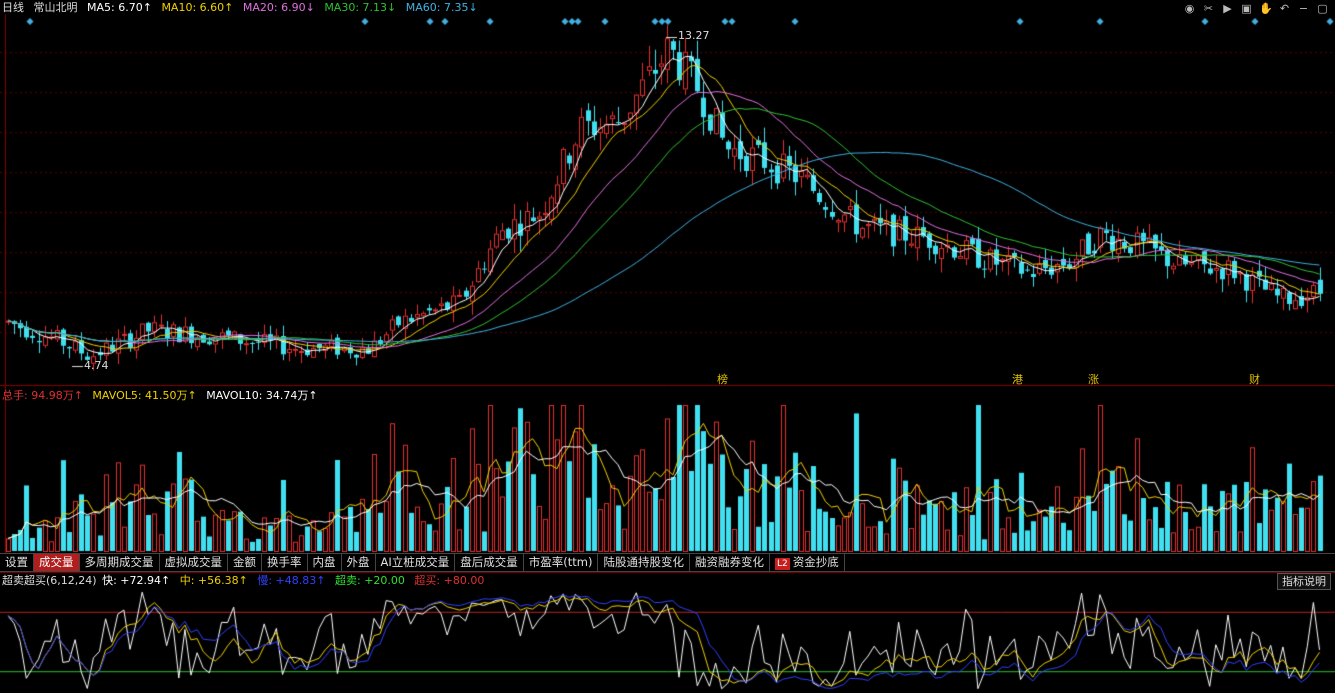  Describe the element at coordinates (561, 562) in the screenshot. I see `tab-pe-ttm: 市盈率(ttm)` at that location.